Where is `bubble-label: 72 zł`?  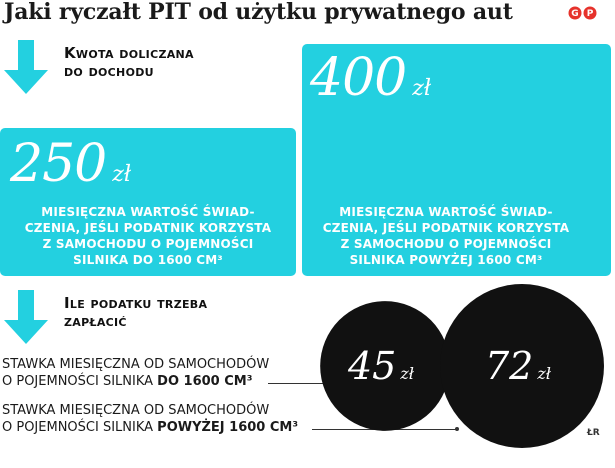
bubble-label: 72 zł is located at coordinates (518, 366).